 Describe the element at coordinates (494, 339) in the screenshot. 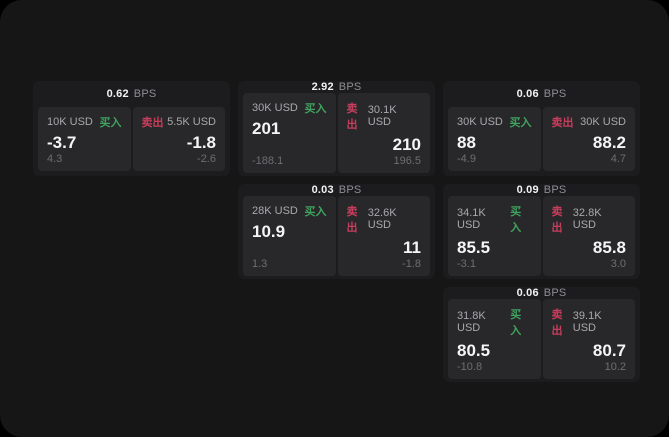

I see `buy-quote-panel: 31.8K USD 买入 80.5 -10.8` at that location.